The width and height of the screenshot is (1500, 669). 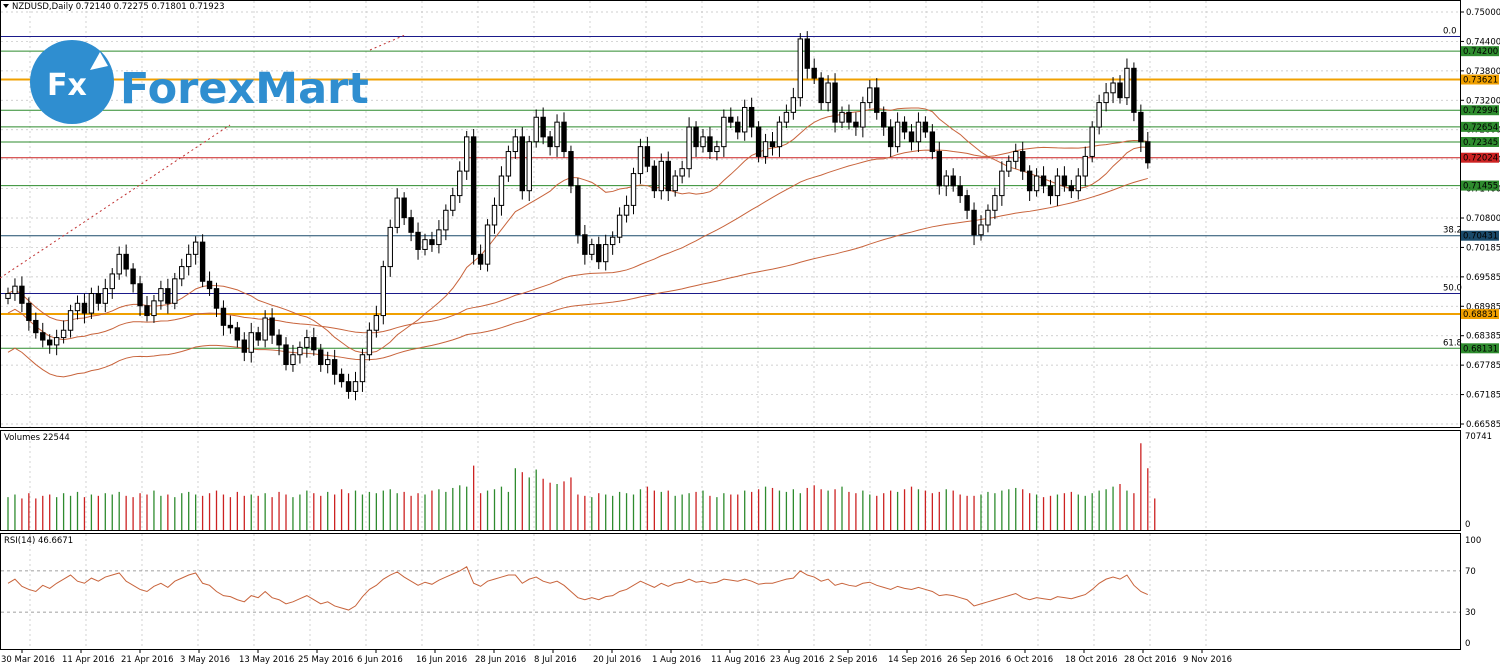 What do you see at coordinates (738, 660) in the screenshot?
I see `date-axis-label: 11 Aug 2016` at bounding box center [738, 660].